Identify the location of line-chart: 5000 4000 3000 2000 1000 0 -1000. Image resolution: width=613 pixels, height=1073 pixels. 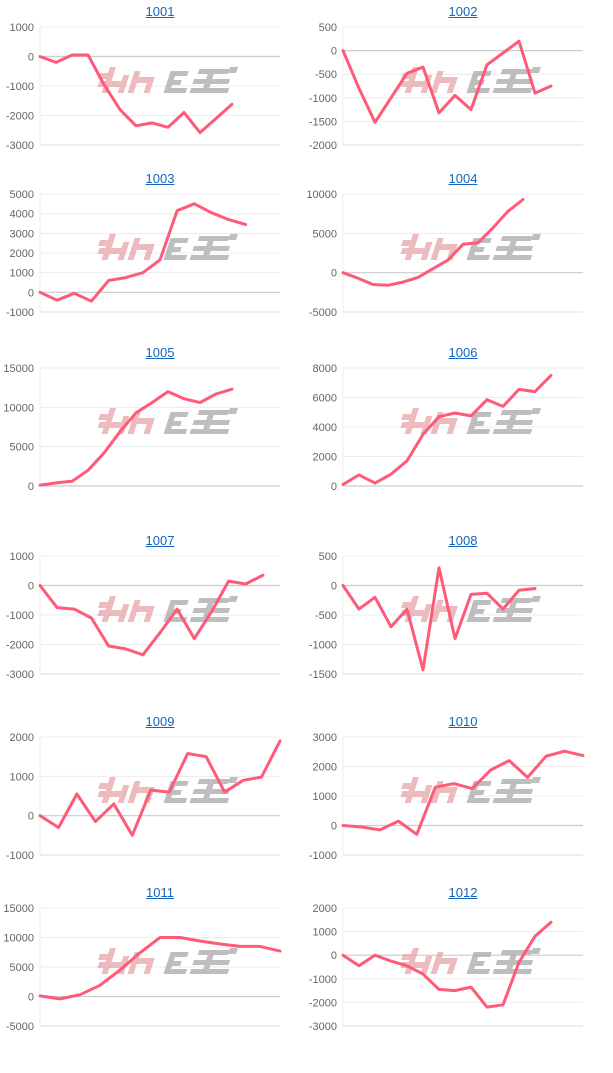
(143, 254).